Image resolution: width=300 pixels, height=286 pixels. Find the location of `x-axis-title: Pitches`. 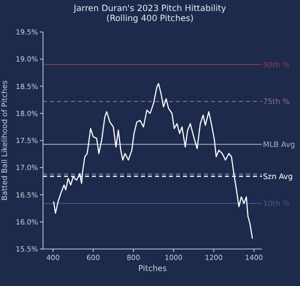

x-axis-title: Pitches is located at coordinates (152, 268).